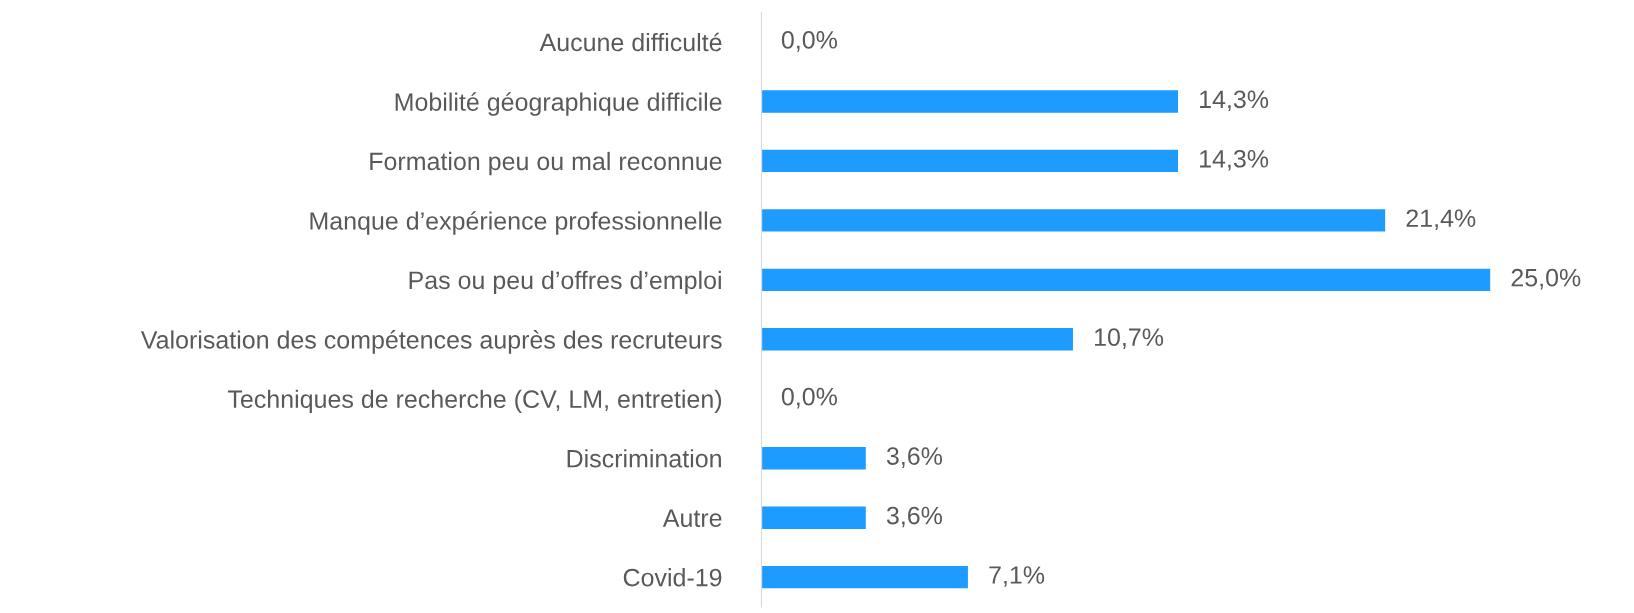 Image resolution: width=1634 pixels, height=613 pixels. I want to click on y-tick-label: Techniques de recherche (CV, LM, entretien), so click(474, 401).